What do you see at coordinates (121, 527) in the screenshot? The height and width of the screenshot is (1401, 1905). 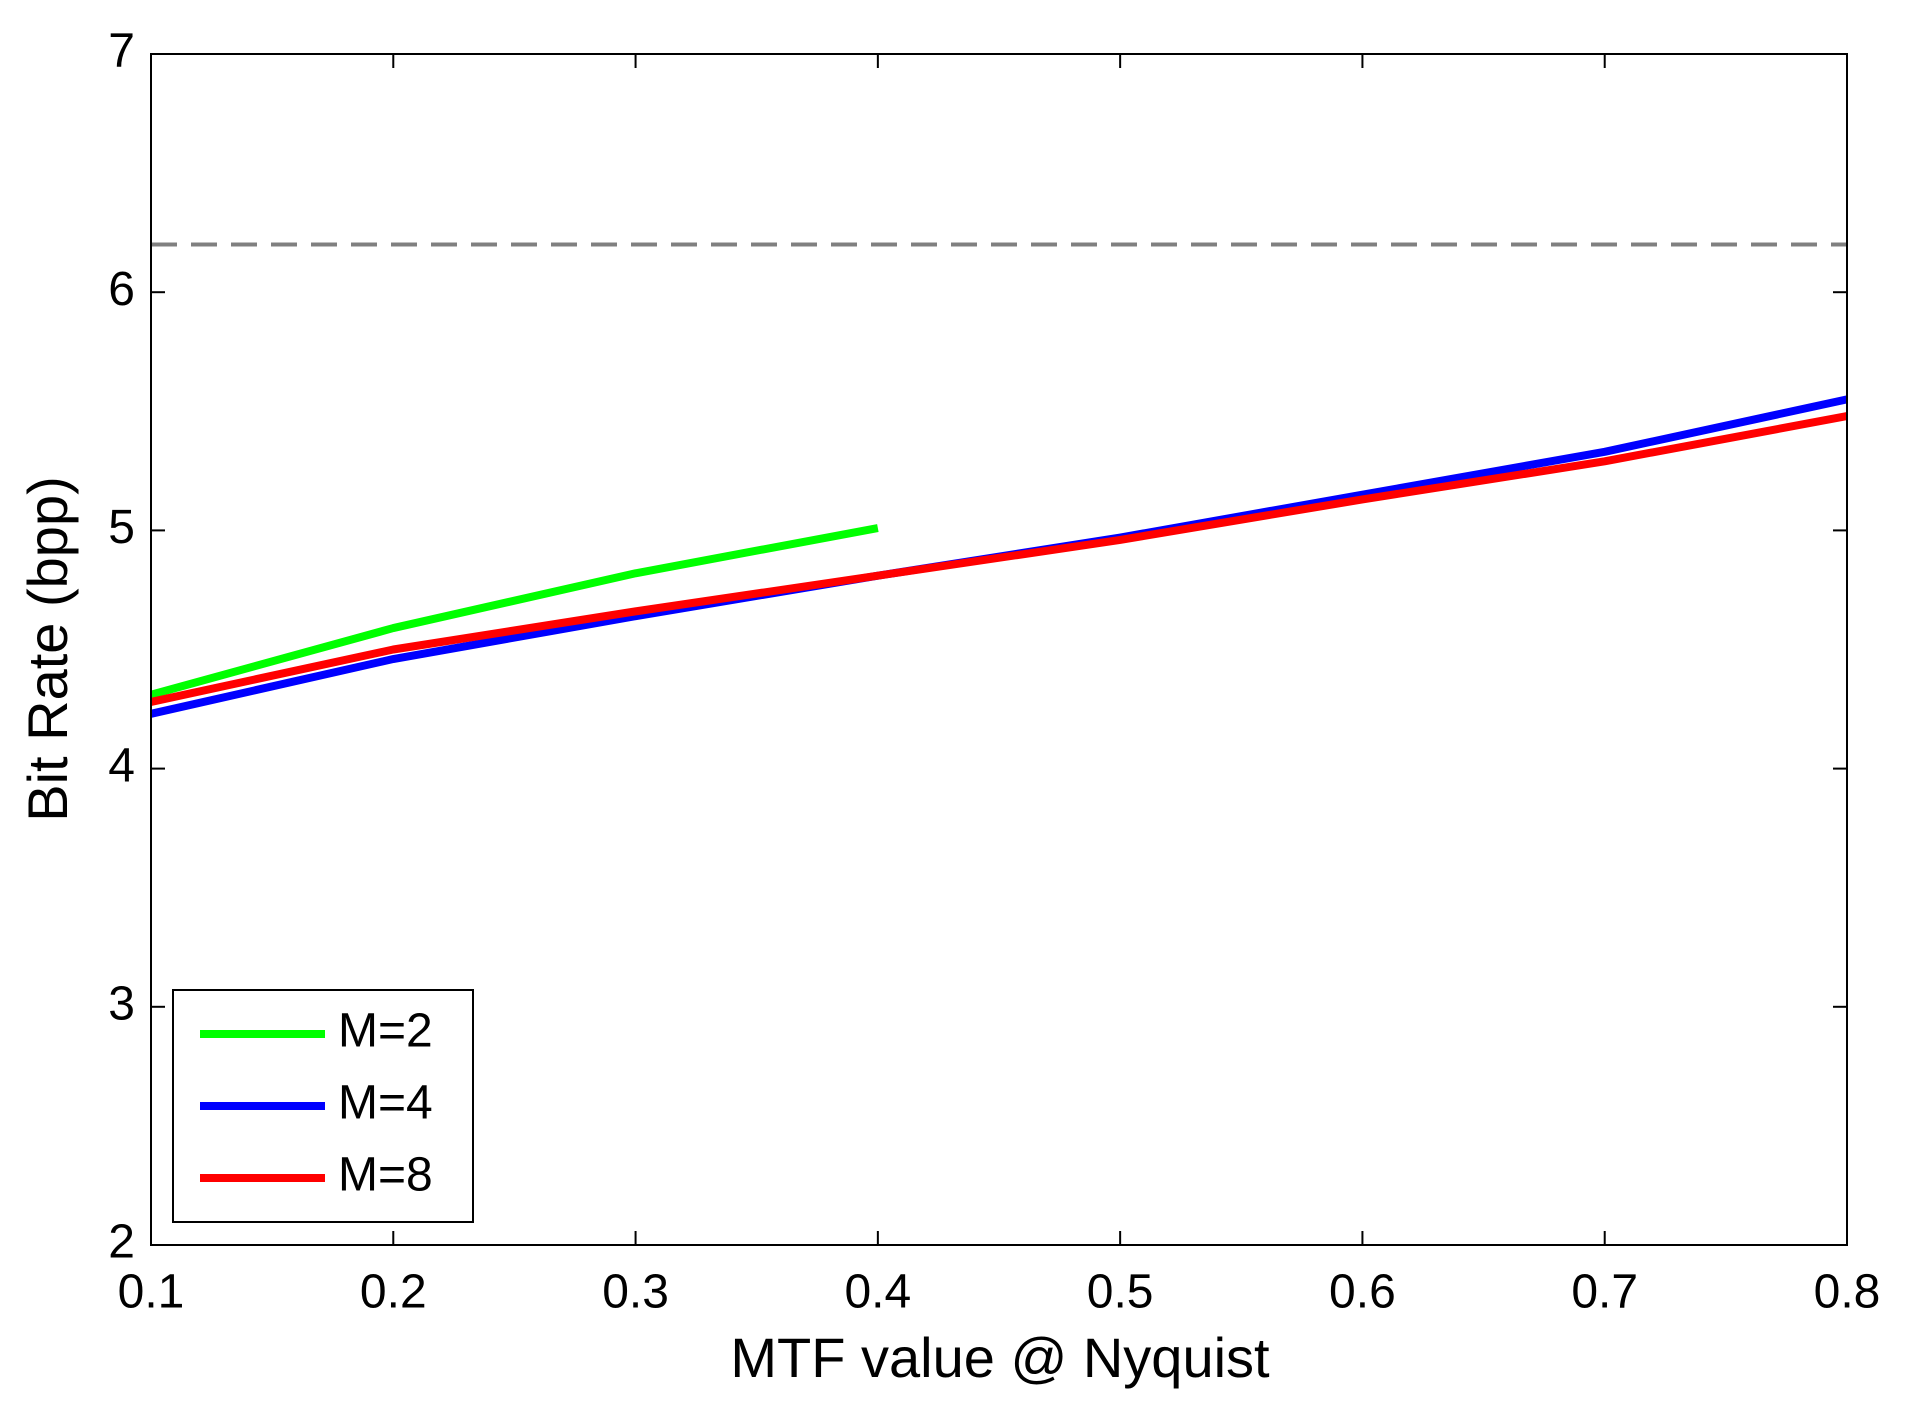 I see `y-tick-label: 5` at bounding box center [121, 527].